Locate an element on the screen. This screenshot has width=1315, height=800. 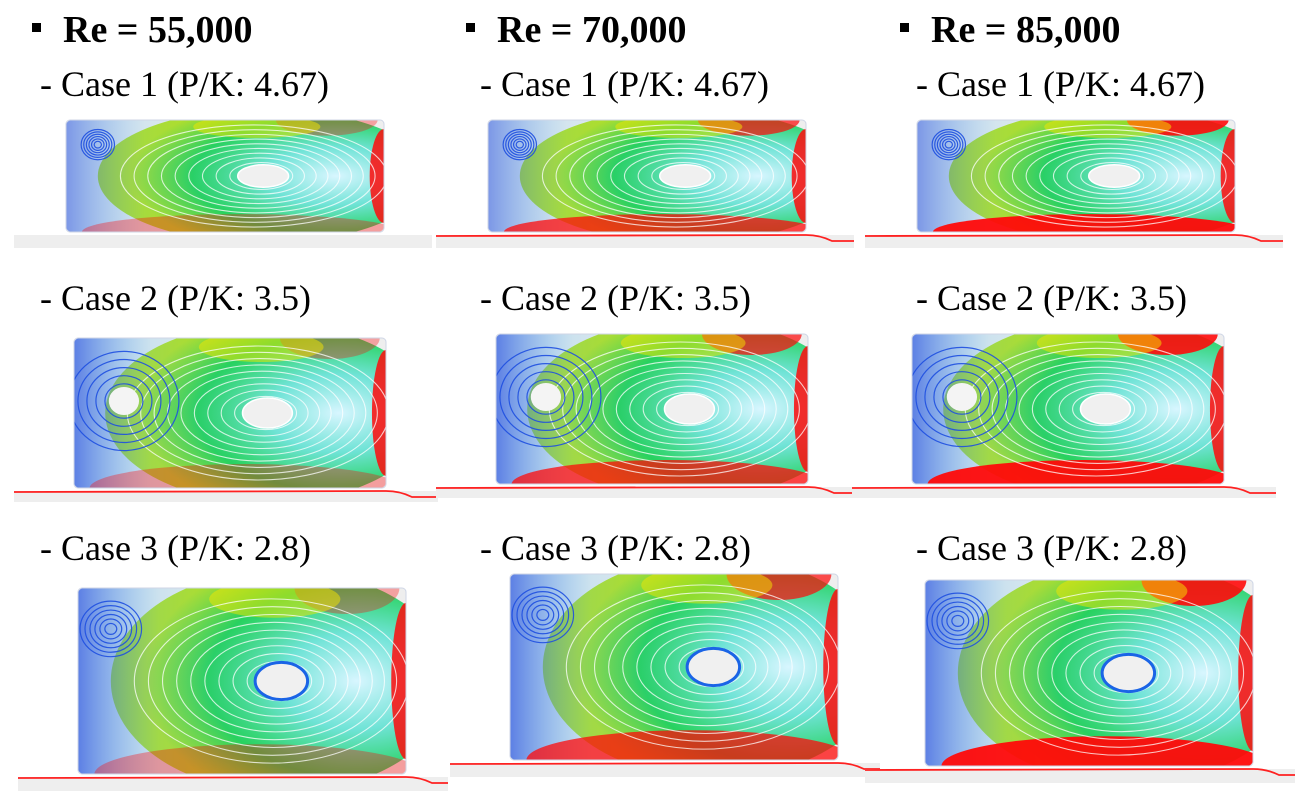
case-label-r3-c3: - Case 3 (P/K: 2.8) is located at coordinates (1051, 548).